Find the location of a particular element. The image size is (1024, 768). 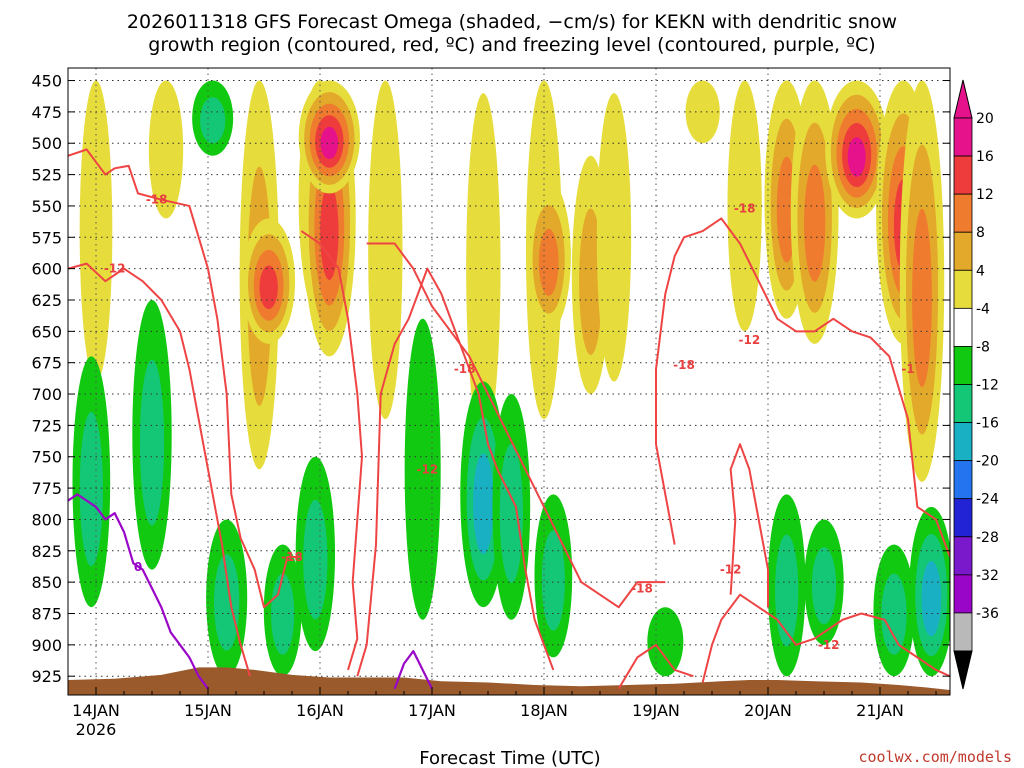

y-tick-label: 650 is located at coordinates (46, 331).